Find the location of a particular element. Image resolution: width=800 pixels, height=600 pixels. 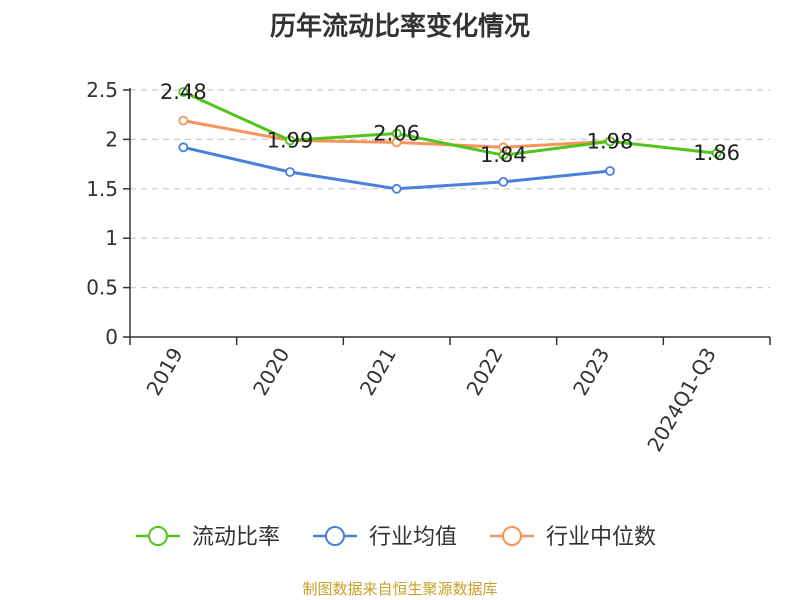

data-labels: 2.48 1.99 2.06 1.84 1.98 1.86 is located at coordinates (450, 123).